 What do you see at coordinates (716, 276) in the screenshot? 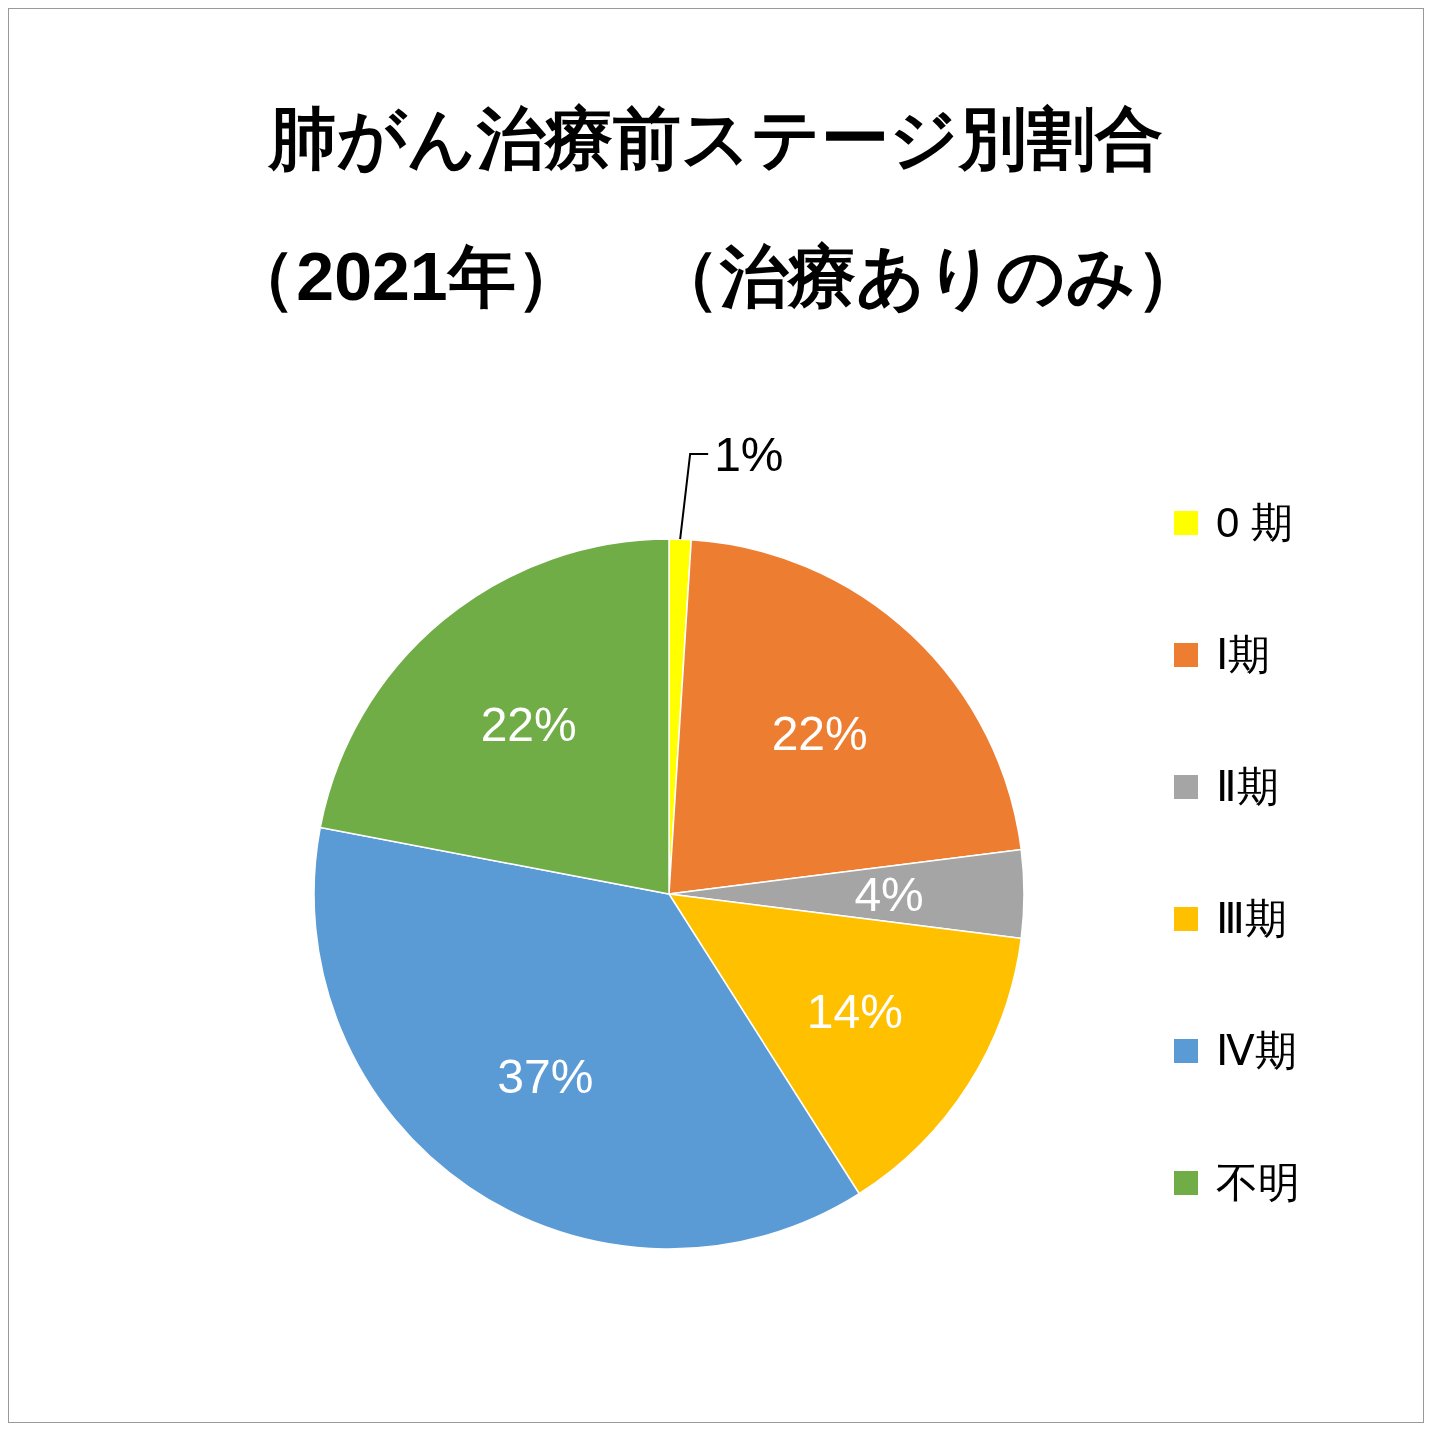
I see `chart-subtitle: （2021年） （治療ありのみ）` at bounding box center [716, 276].